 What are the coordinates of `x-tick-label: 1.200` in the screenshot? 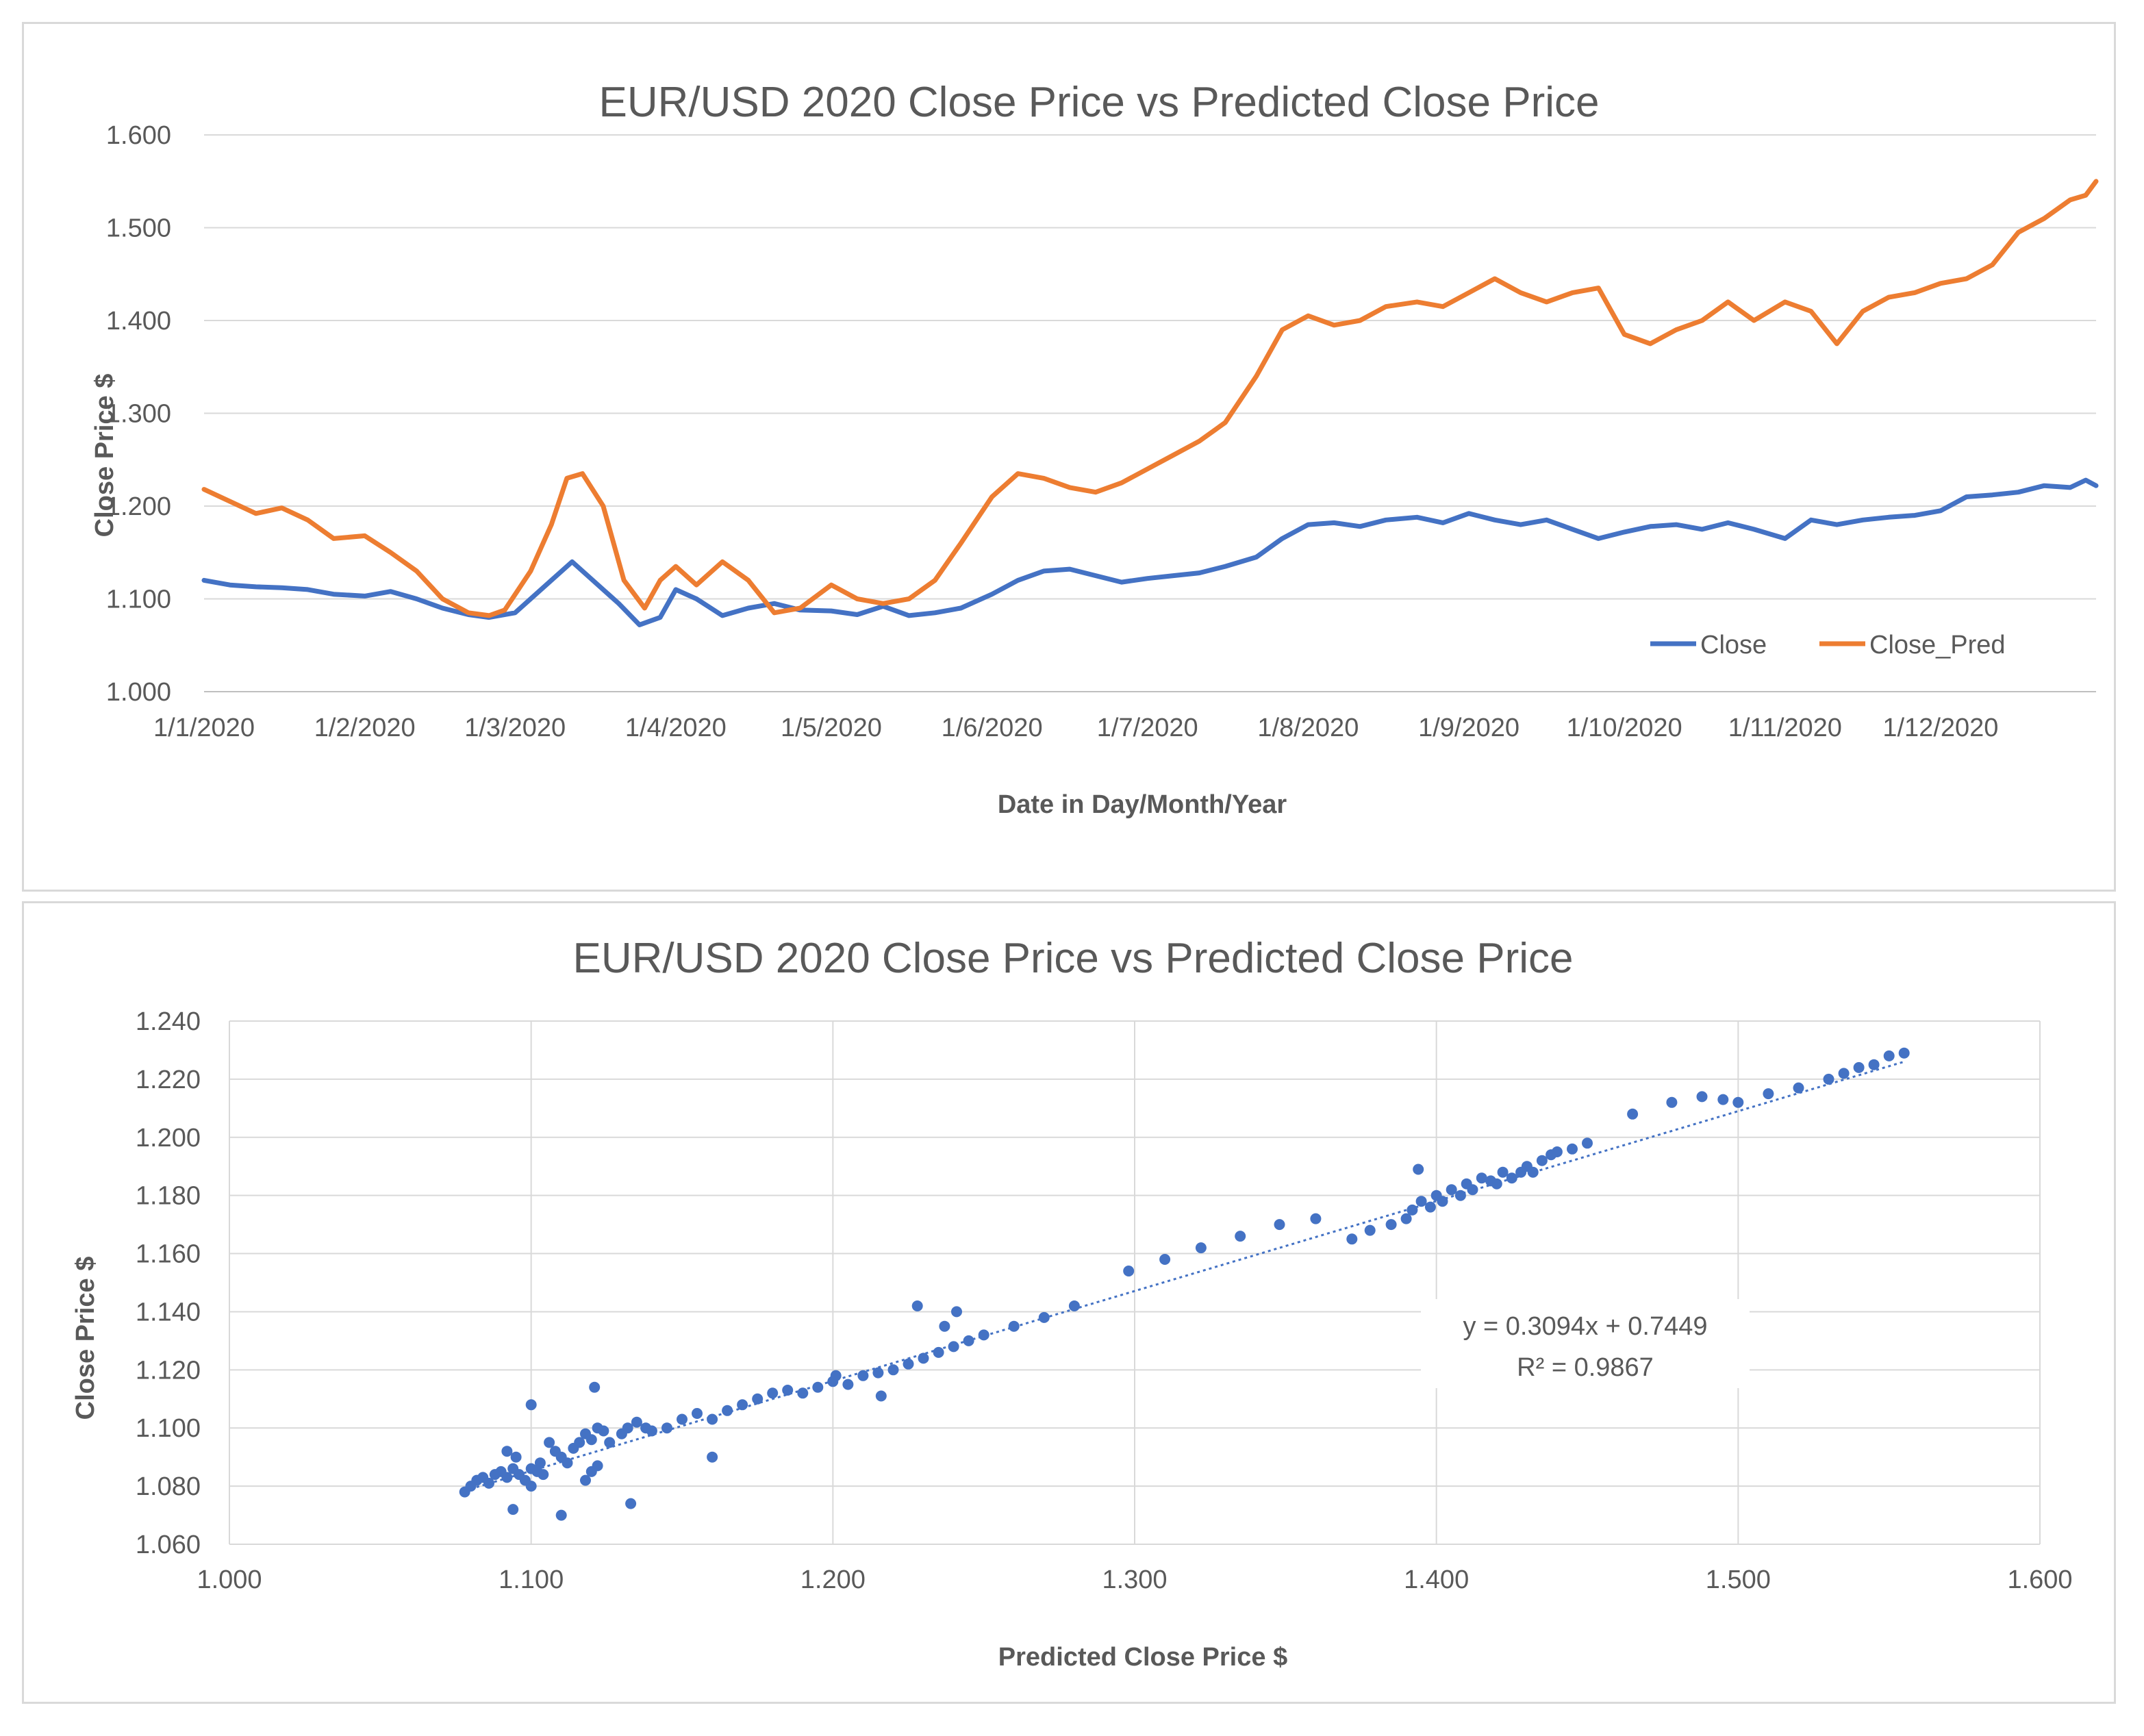 It's located at (833, 1579).